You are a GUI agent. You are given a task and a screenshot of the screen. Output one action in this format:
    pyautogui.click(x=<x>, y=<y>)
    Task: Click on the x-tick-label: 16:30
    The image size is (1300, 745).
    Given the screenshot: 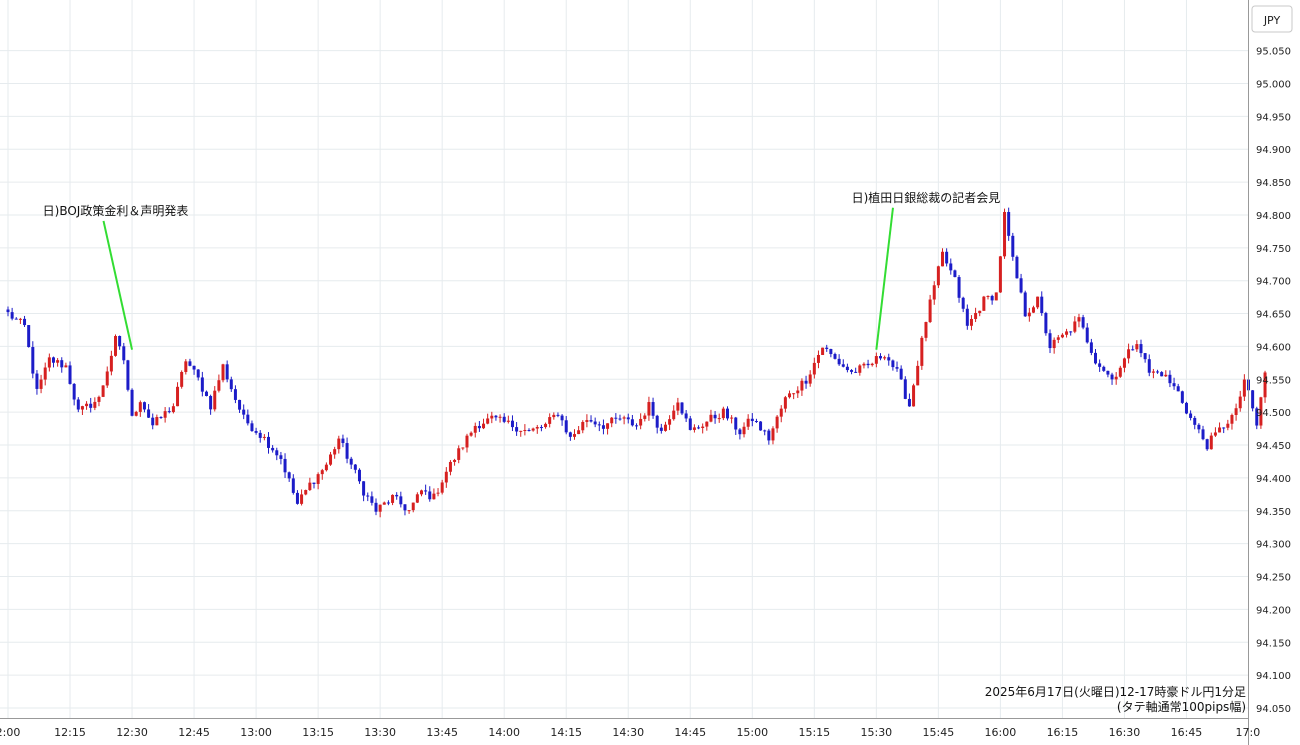 What is the action you would take?
    pyautogui.click(x=1125, y=732)
    